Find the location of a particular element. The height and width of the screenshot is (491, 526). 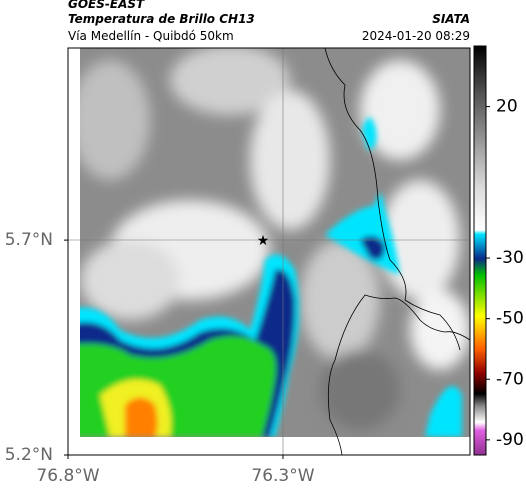

subtitle: Vía Medellín - Quibdó 50km is located at coordinates (151, 36).